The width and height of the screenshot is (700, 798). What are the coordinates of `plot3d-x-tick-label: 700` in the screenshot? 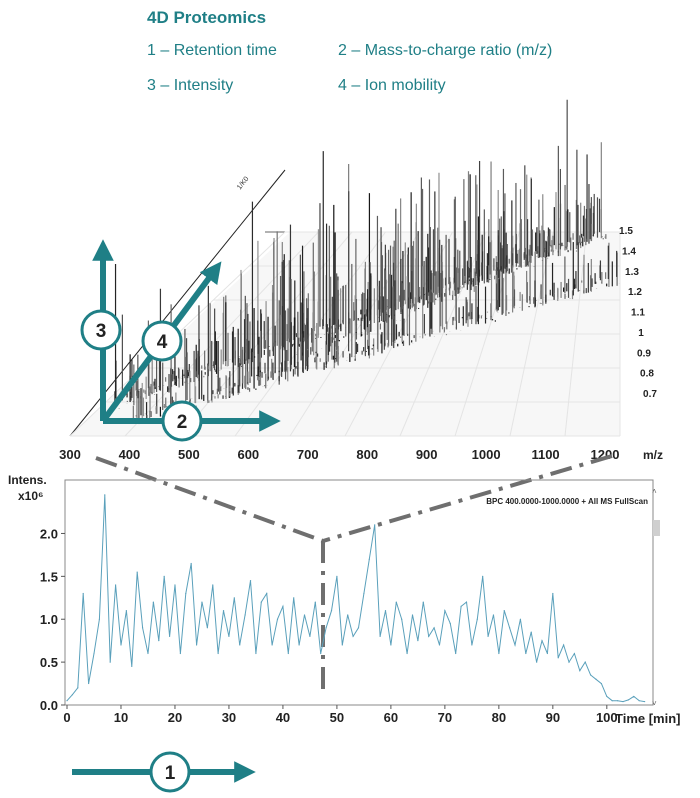 It's located at (308, 454).